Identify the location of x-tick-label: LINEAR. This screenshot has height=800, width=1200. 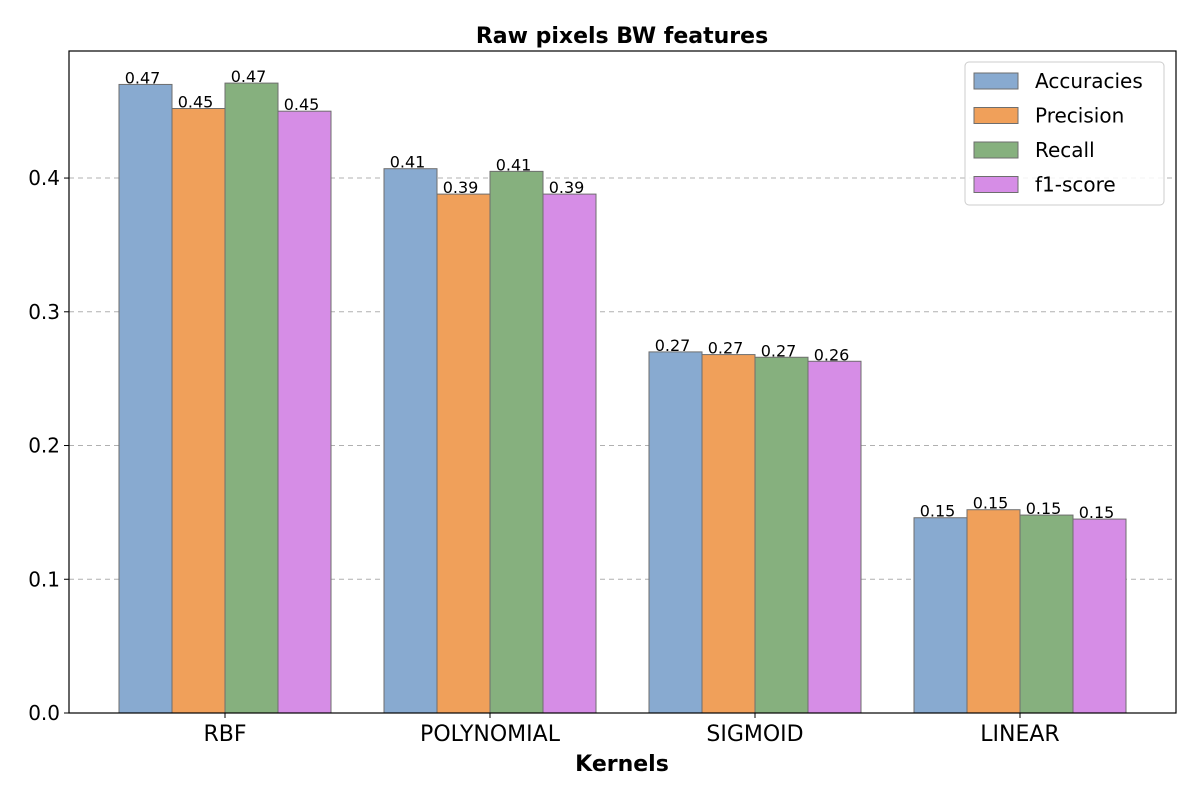
(1019, 734).